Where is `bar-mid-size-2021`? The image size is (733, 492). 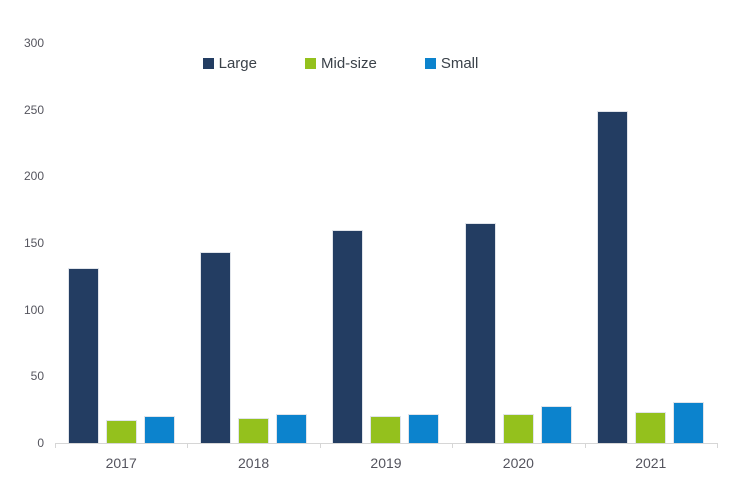
bar-mid-size-2021 is located at coordinates (651, 427).